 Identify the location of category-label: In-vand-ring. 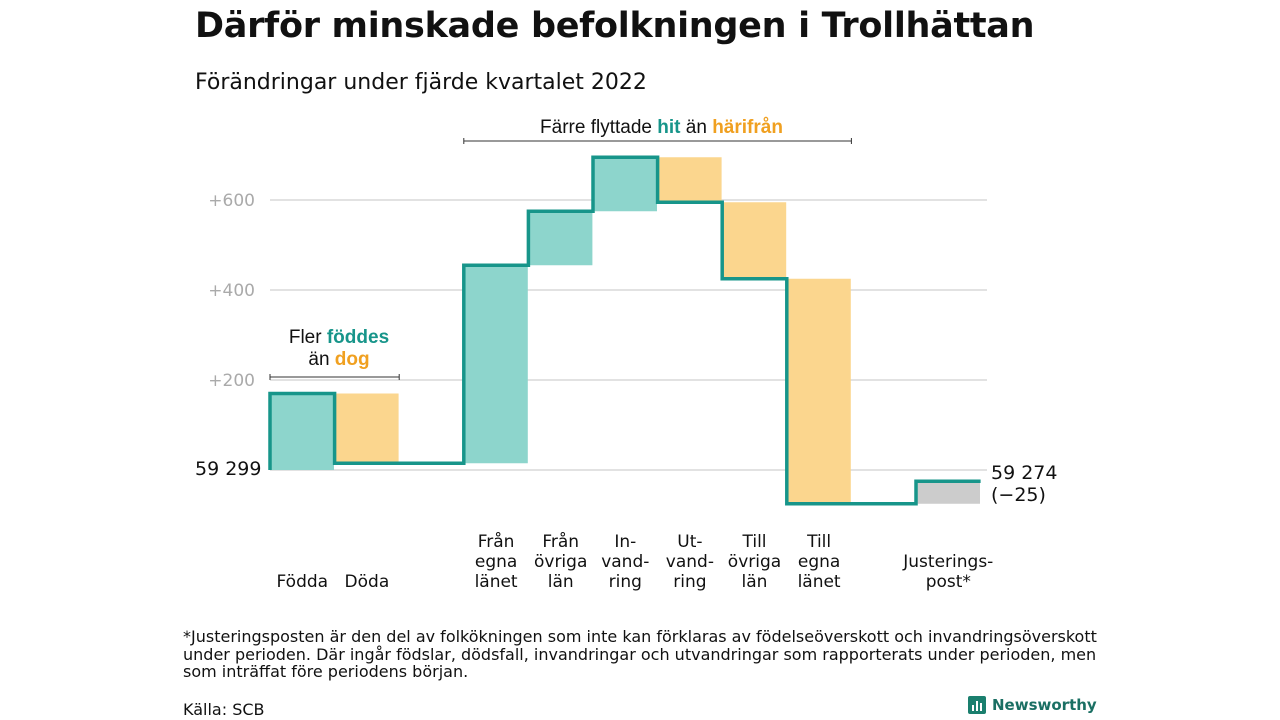
(625, 562).